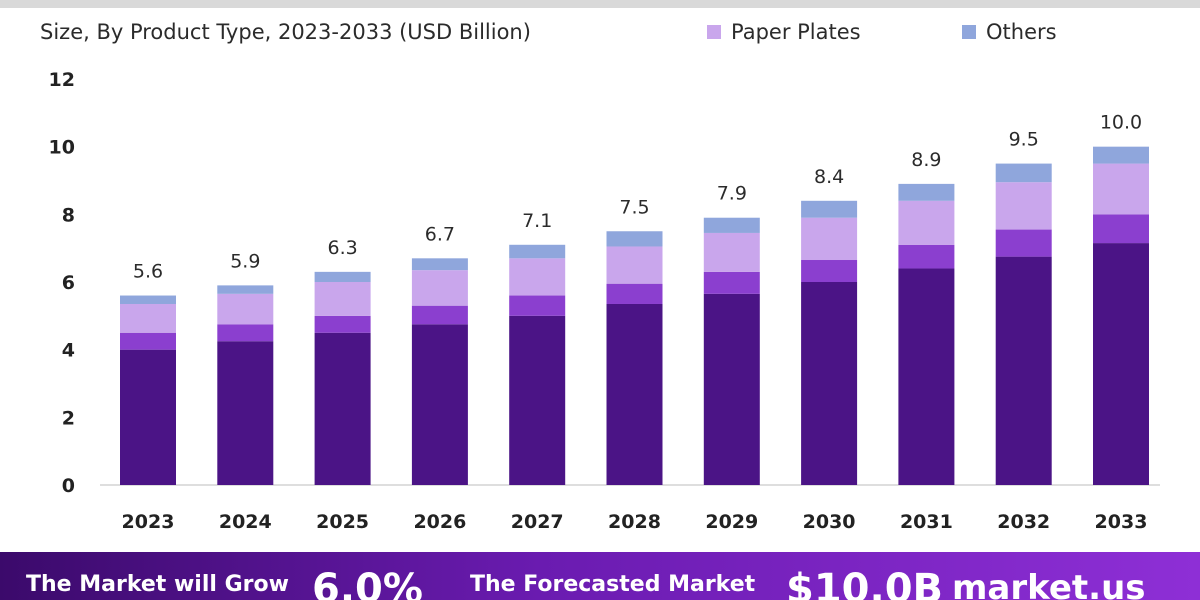  Describe the element at coordinates (634, 522) in the screenshot. I see `x-tick-label: 2028` at that location.